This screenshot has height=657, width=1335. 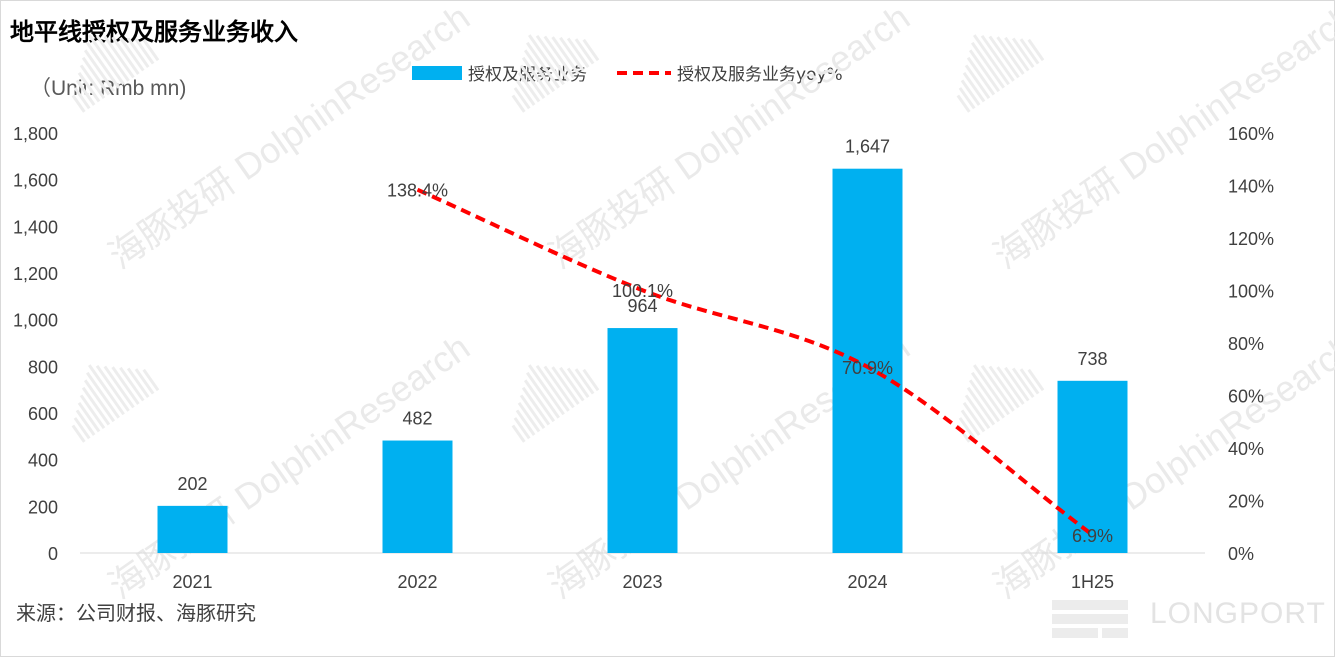 What do you see at coordinates (35, 321) in the screenshot?
I see `y-left-tick-label: 1,000` at bounding box center [35, 321].